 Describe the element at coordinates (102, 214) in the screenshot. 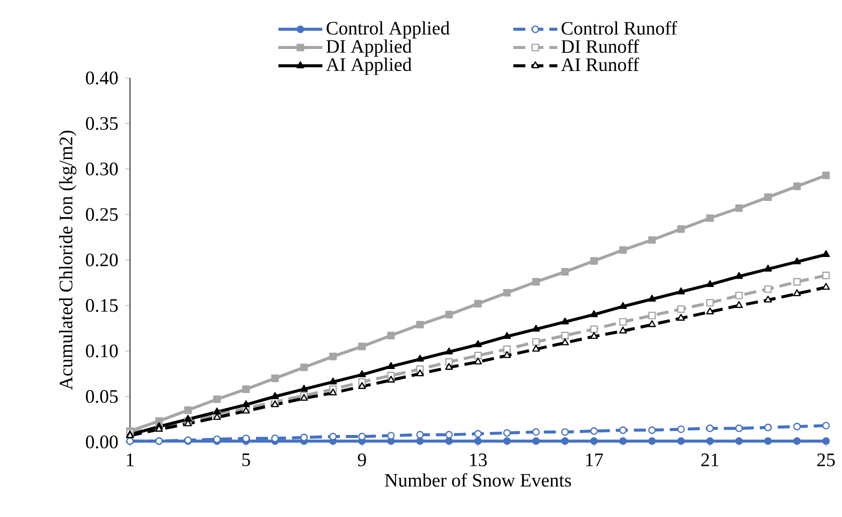

I see `y-tick-label: 0.25` at that location.